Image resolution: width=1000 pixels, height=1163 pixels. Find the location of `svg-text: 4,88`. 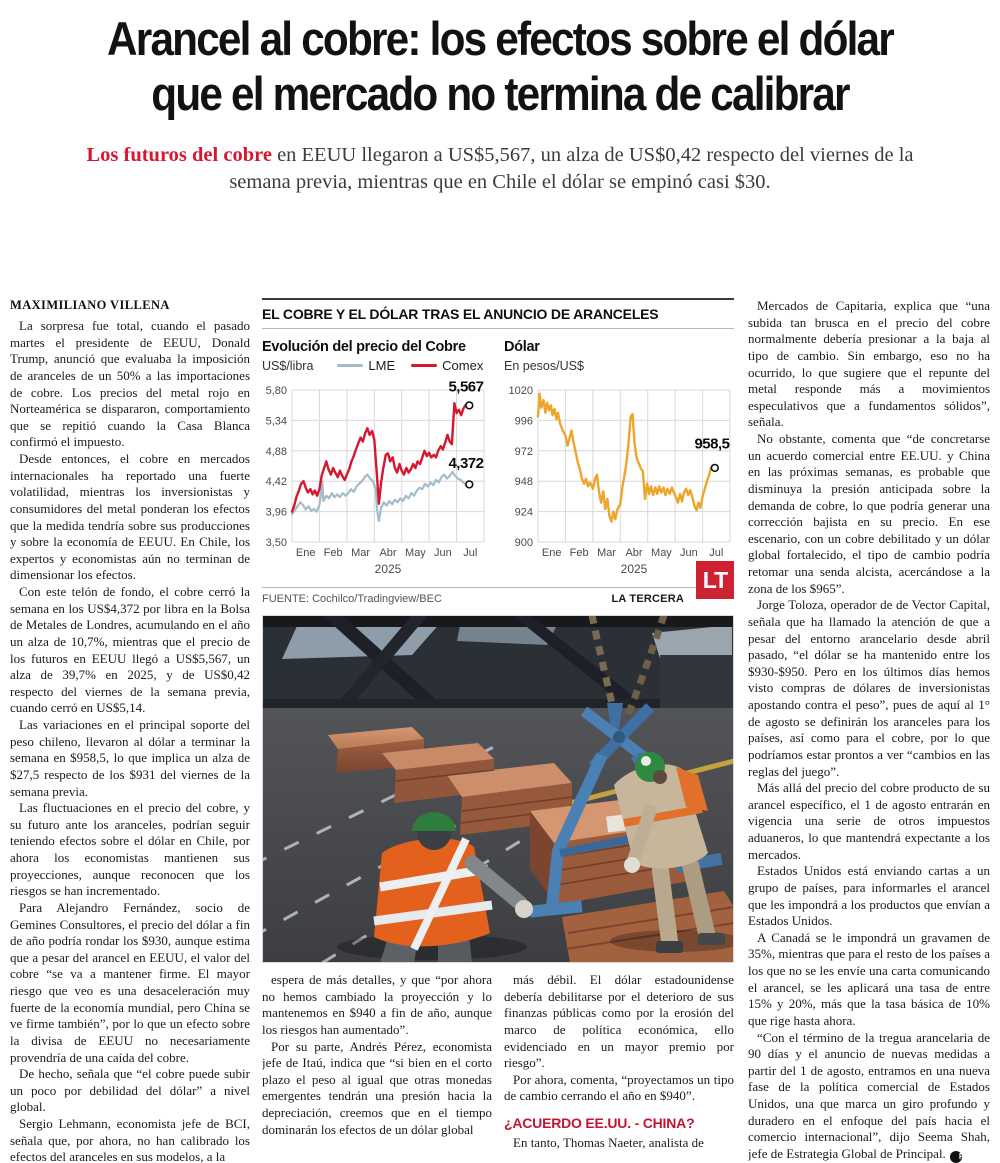

svg-text: 4,88 is located at coordinates (276, 452).